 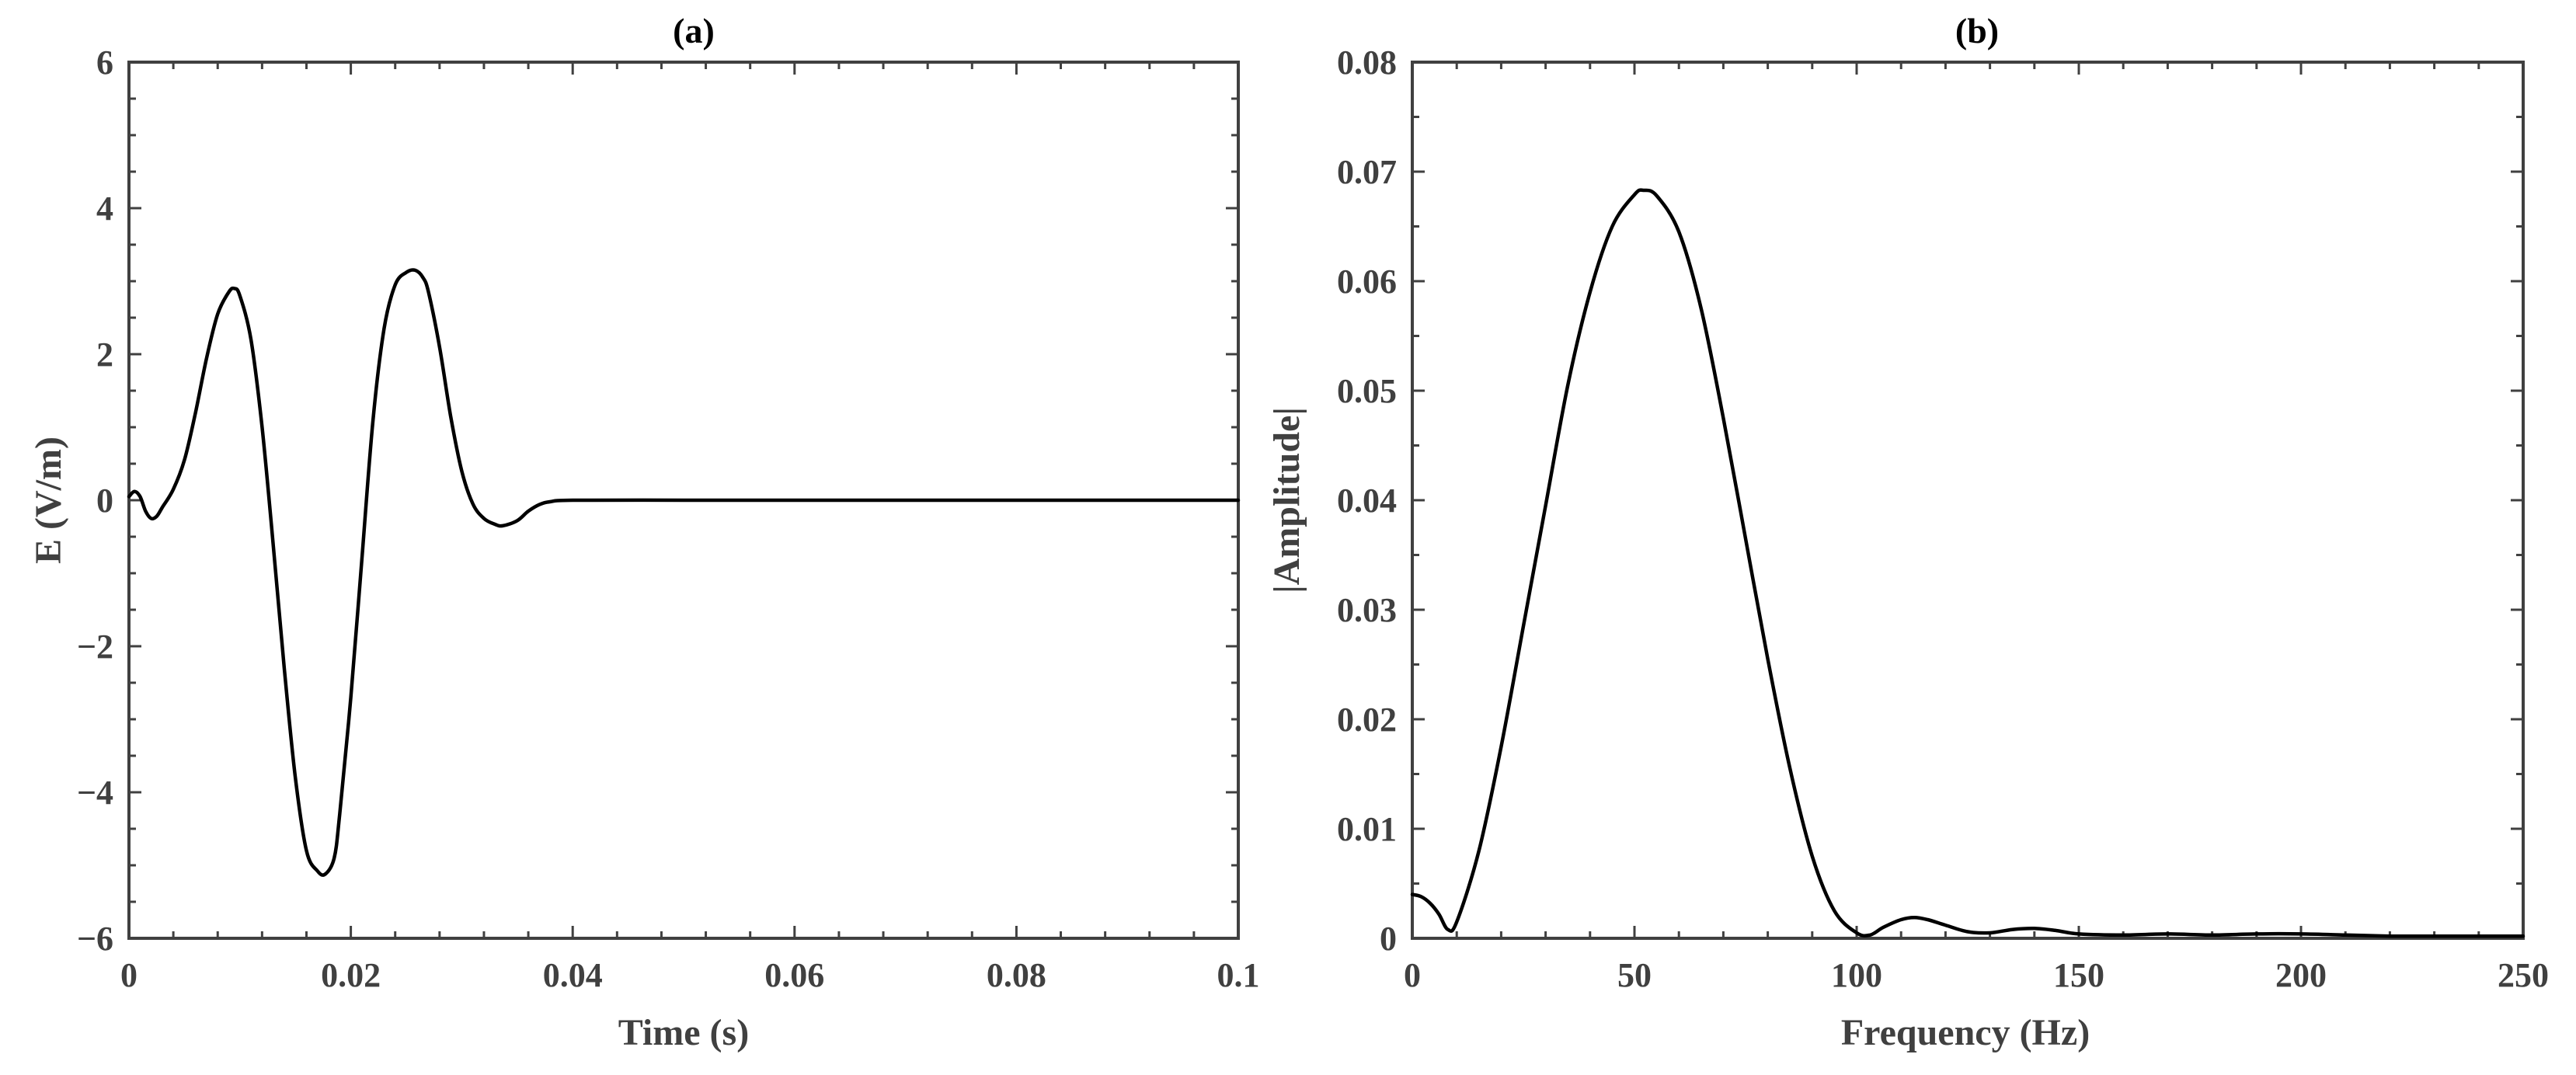 I want to click on y-tick-label: 0.03, so click(x=1367, y=610).